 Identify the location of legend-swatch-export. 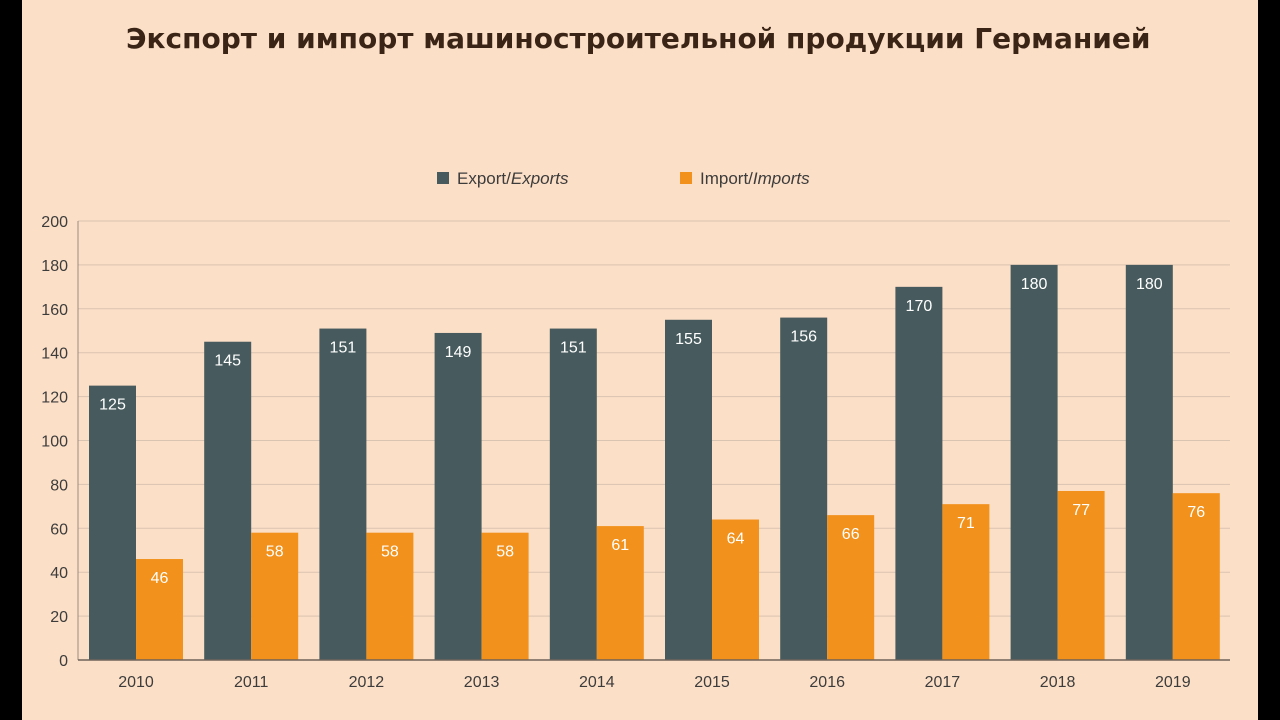
(443, 178).